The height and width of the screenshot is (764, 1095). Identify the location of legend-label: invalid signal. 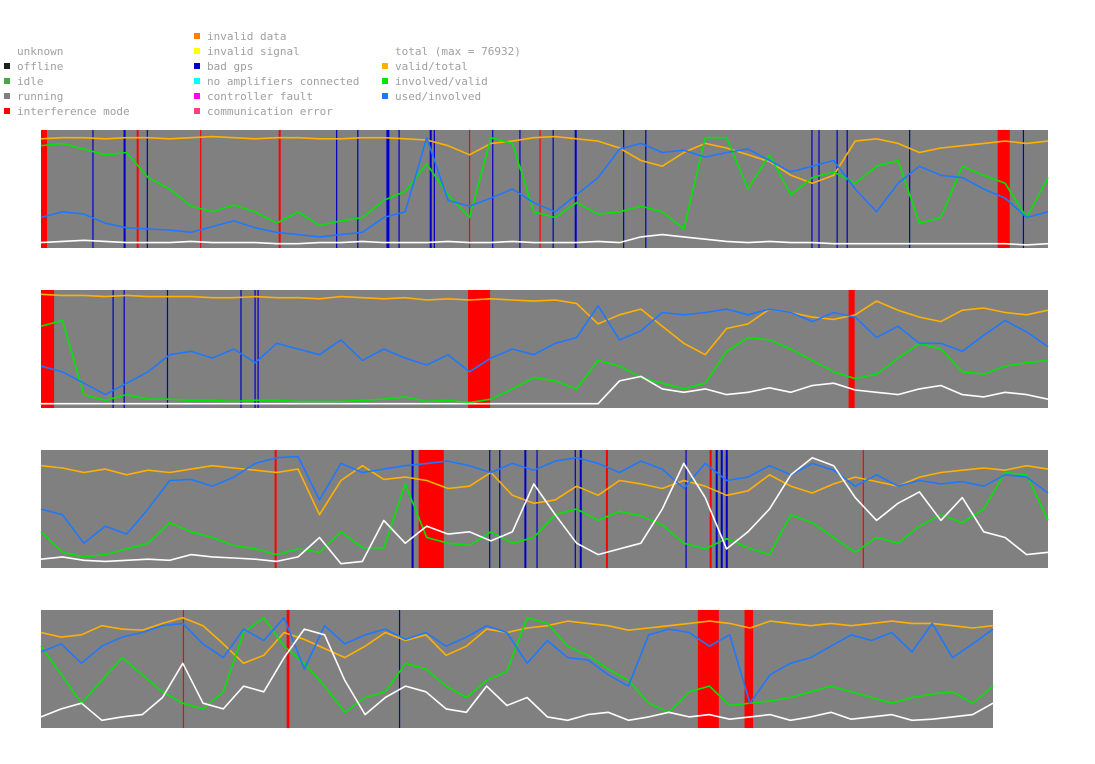
(253, 51).